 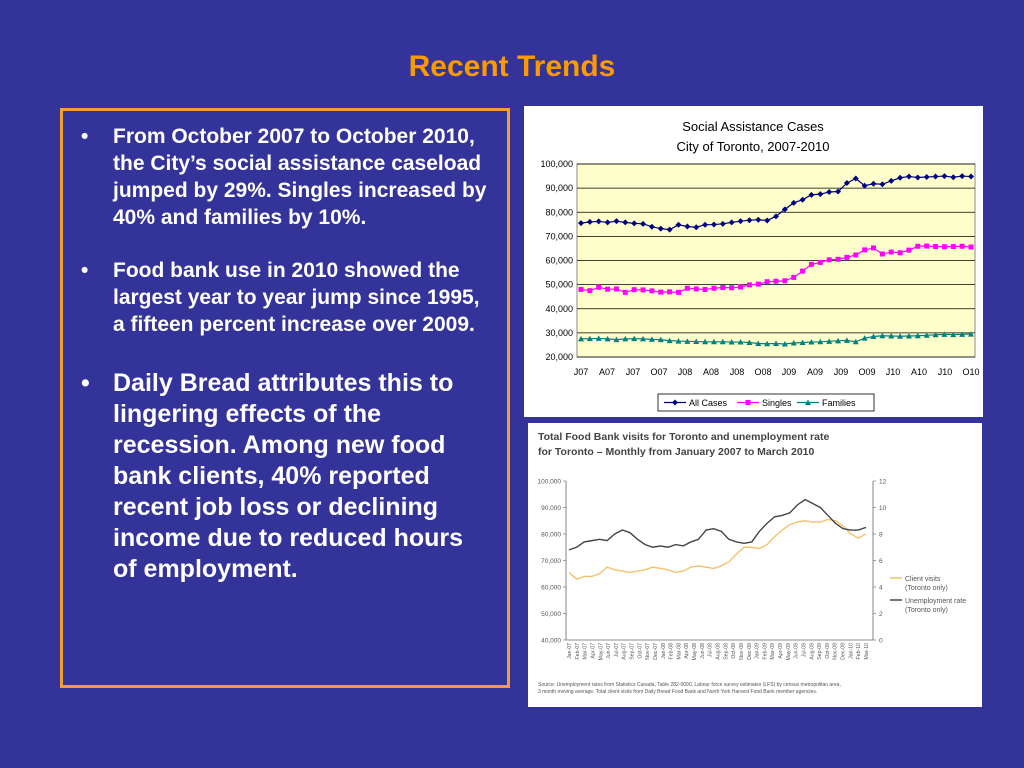 I want to click on x-tick-label: Jan-08, so click(x=664, y=651).